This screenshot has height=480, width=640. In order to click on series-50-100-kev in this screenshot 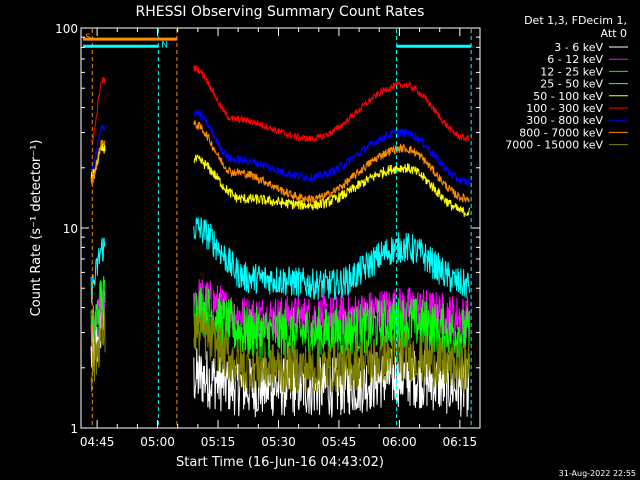, I will do `click(280, 180)`.